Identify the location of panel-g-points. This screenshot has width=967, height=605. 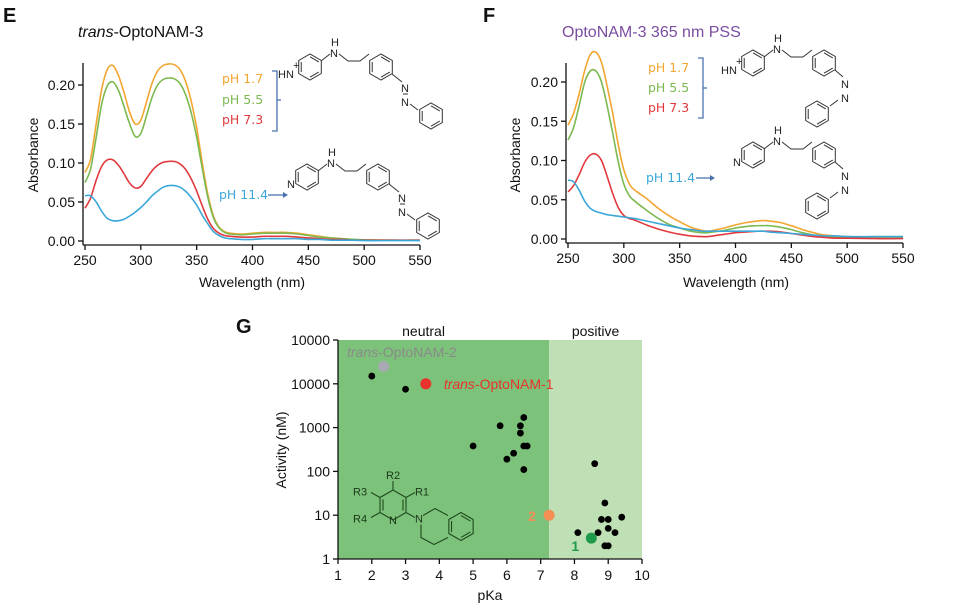
(497, 461).